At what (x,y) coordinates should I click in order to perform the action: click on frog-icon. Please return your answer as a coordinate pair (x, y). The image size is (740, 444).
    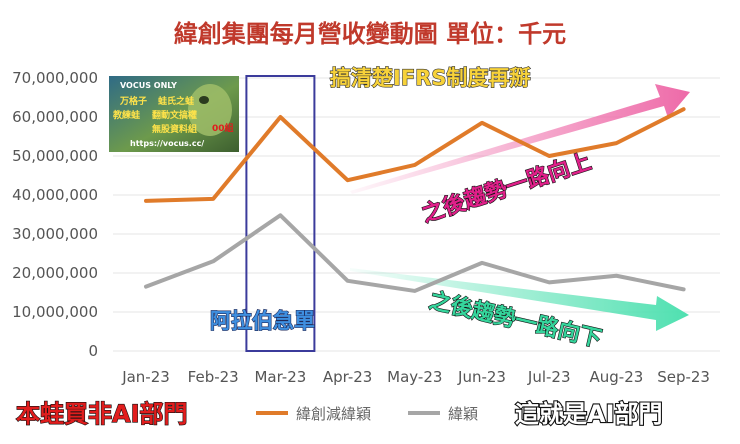
    Looking at the image, I should click on (210, 110).